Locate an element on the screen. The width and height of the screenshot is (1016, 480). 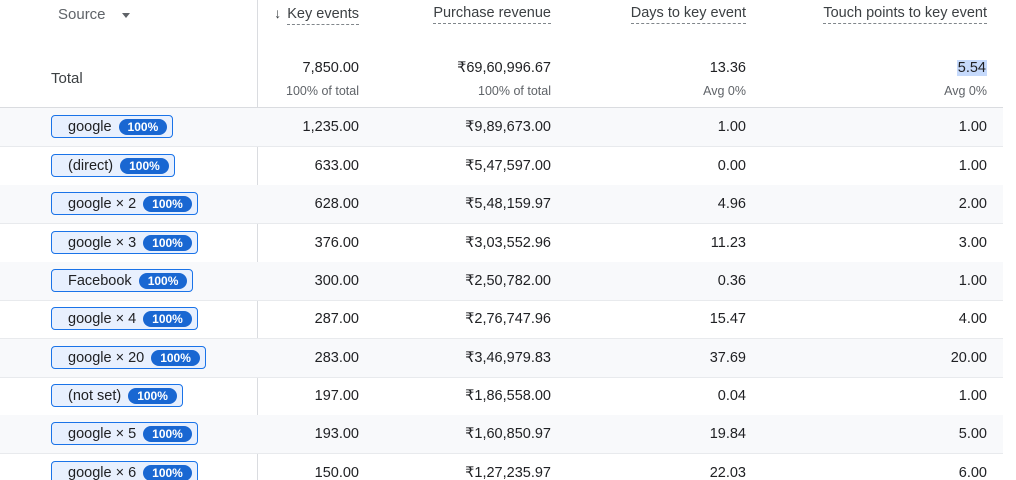
days-to-key-event-value: 15.47 is located at coordinates (727, 319).